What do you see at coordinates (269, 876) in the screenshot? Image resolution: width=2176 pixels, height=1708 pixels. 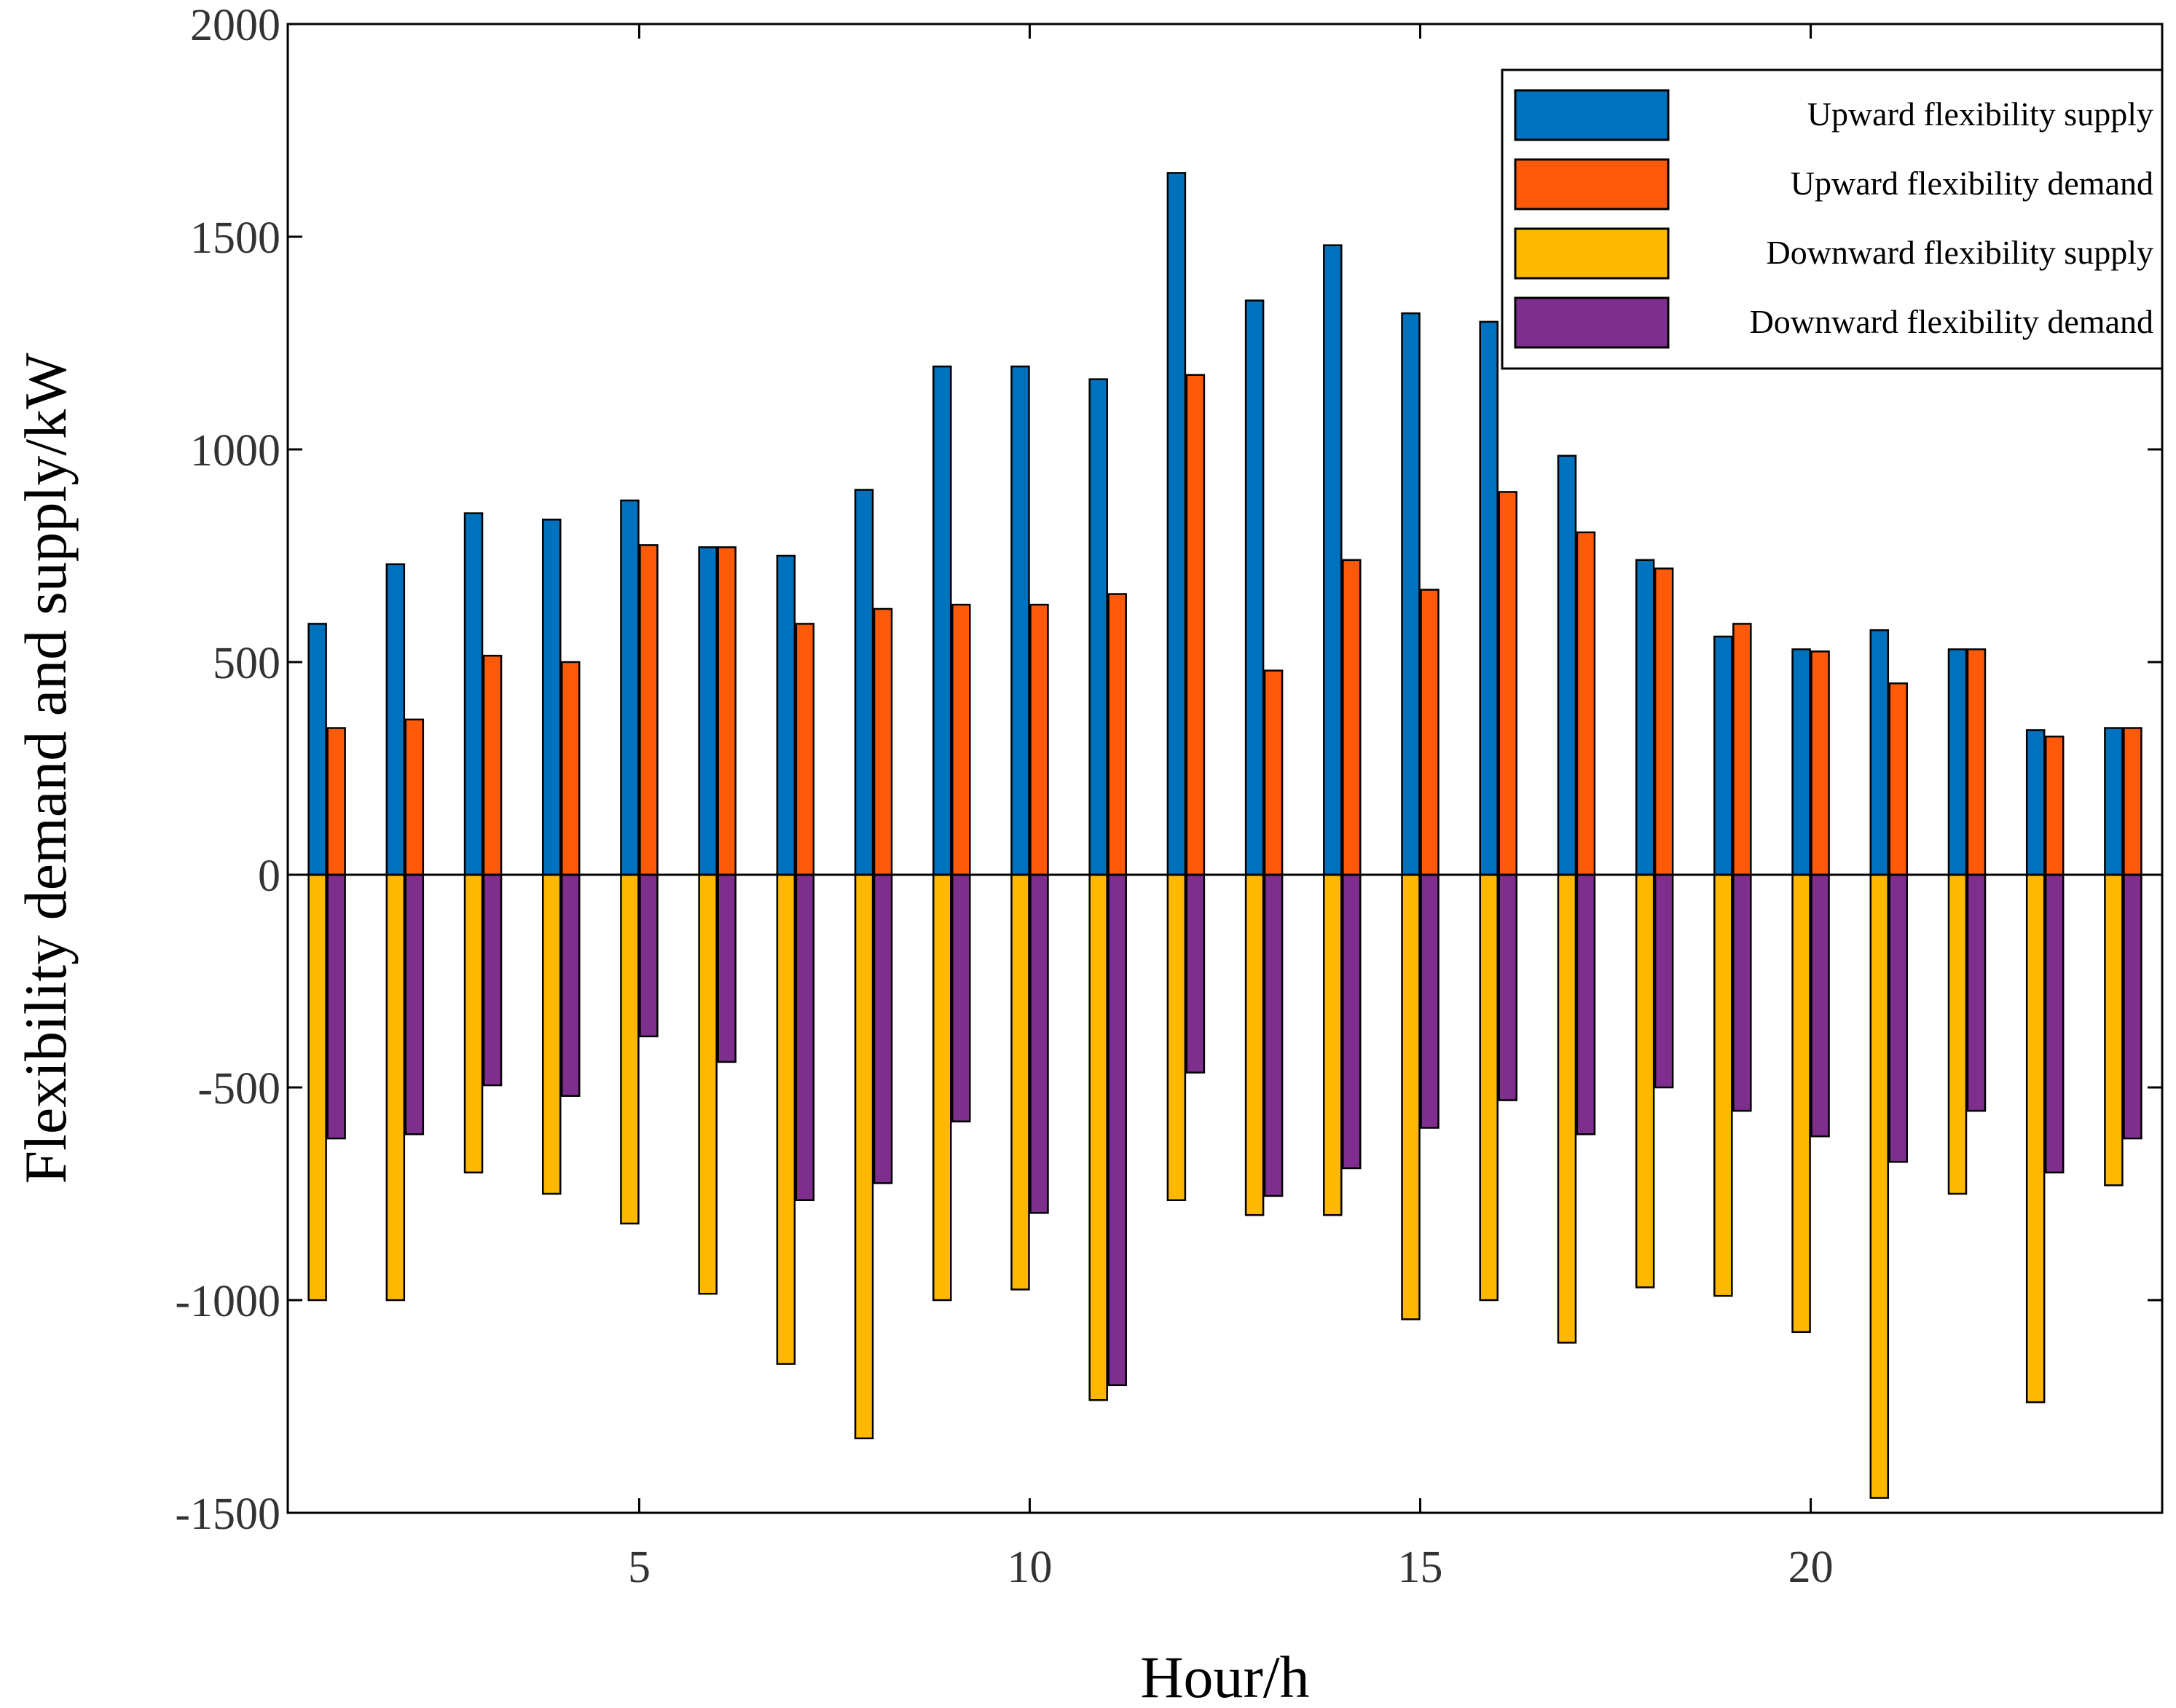 I see `y-tick-label: 0` at bounding box center [269, 876].